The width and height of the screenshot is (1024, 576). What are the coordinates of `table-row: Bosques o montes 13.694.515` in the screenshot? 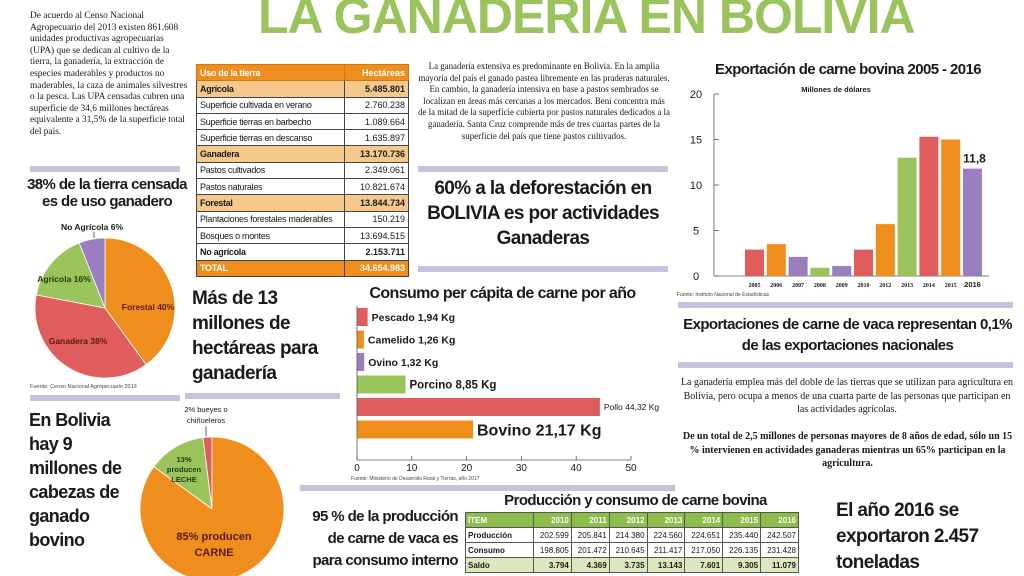 It's located at (302, 235).